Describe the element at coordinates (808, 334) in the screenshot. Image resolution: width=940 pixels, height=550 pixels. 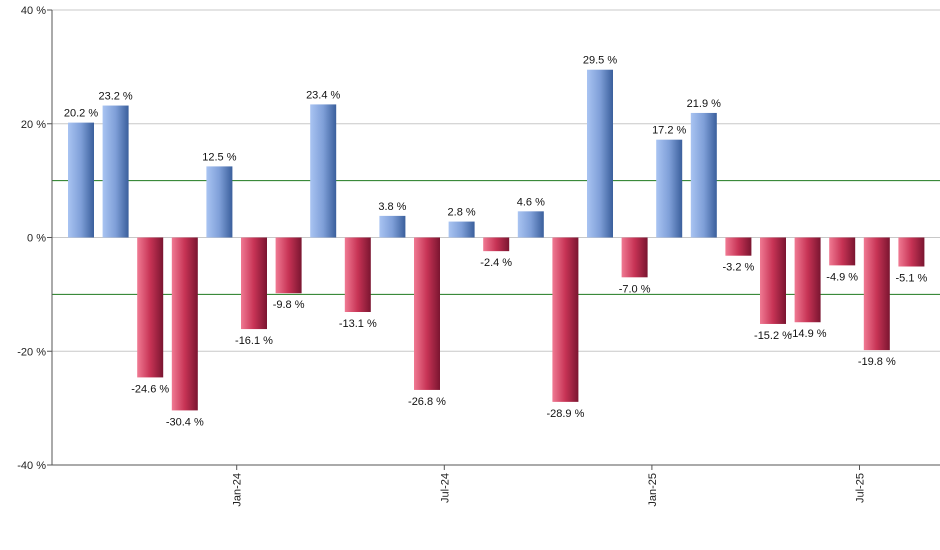
I see `data-label: -14.9 %` at that location.